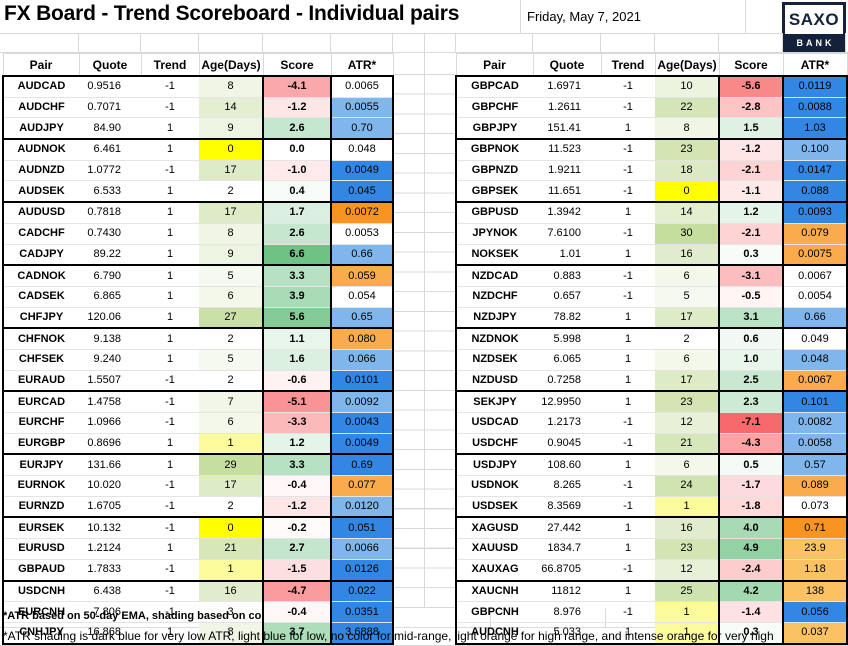 This screenshot has height=646, width=848. What do you see at coordinates (110, 360) in the screenshot?
I see `quote-cell: 9.240` at bounding box center [110, 360].